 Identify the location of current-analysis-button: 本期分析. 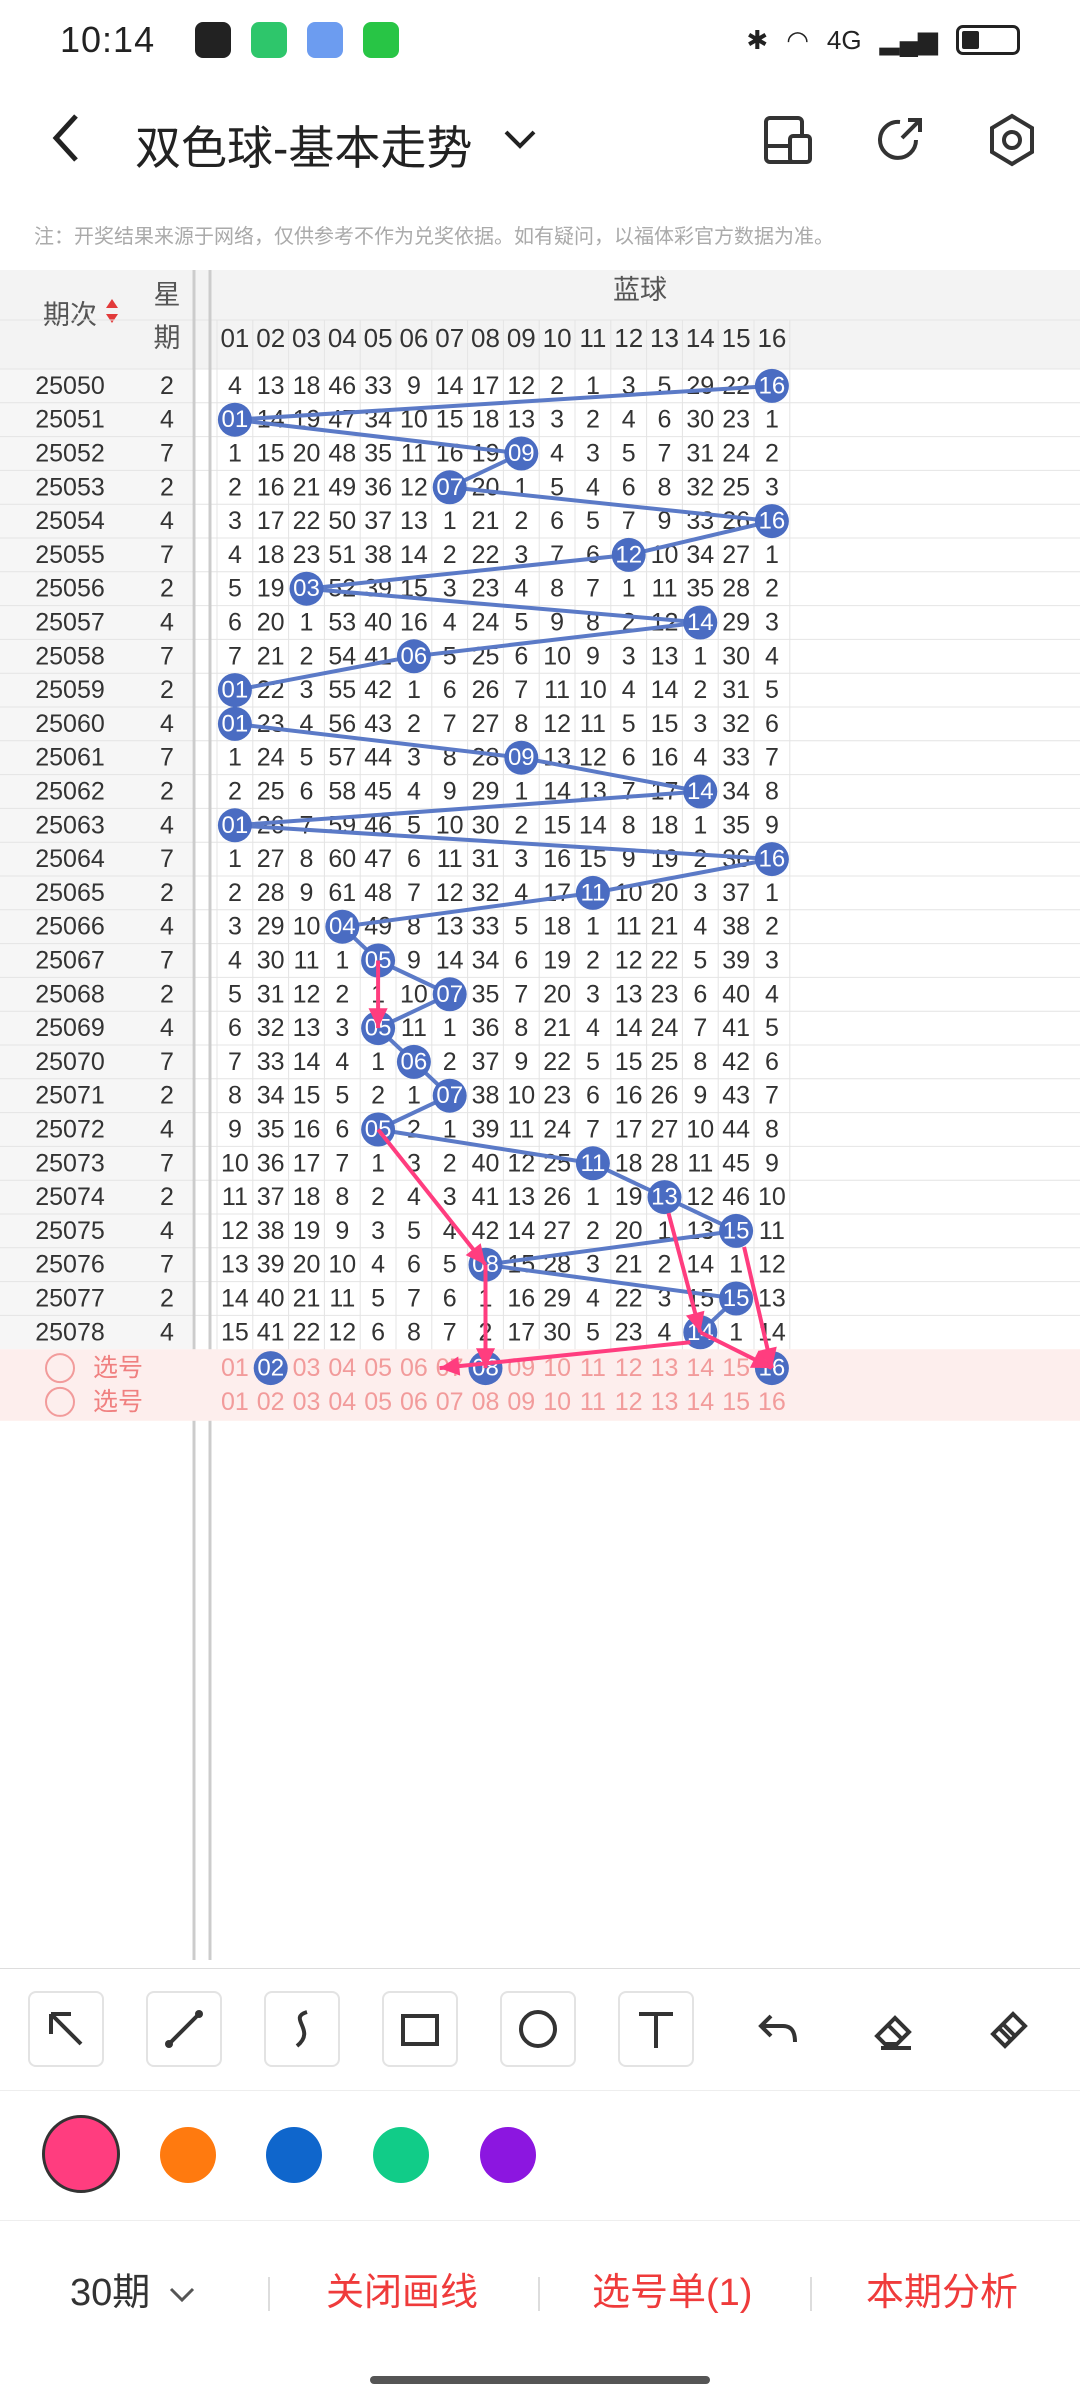
(942, 2293).